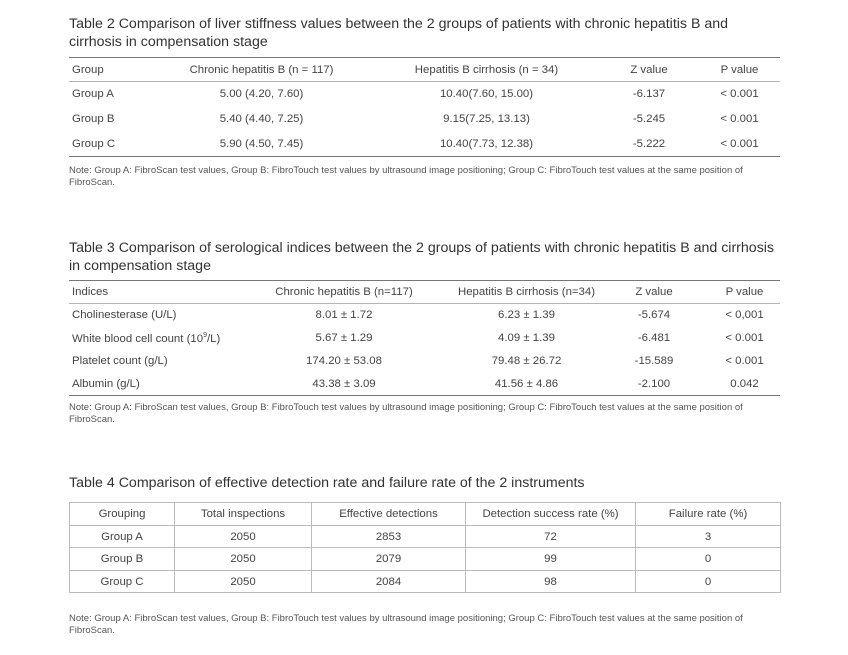 The width and height of the screenshot is (848, 655). Describe the element at coordinates (486, 94) in the screenshot. I see `table-cell: 10.40(7.60, 15.00)` at that location.